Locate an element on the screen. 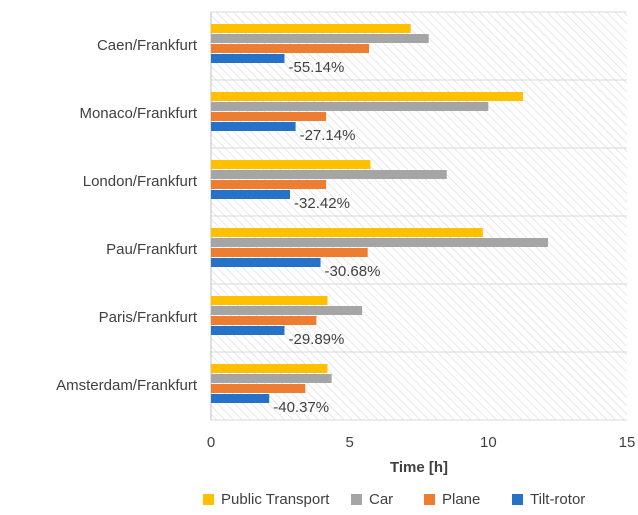 This screenshot has height=515, width=638. legend-label: Tilt-rotor is located at coordinates (557, 499).